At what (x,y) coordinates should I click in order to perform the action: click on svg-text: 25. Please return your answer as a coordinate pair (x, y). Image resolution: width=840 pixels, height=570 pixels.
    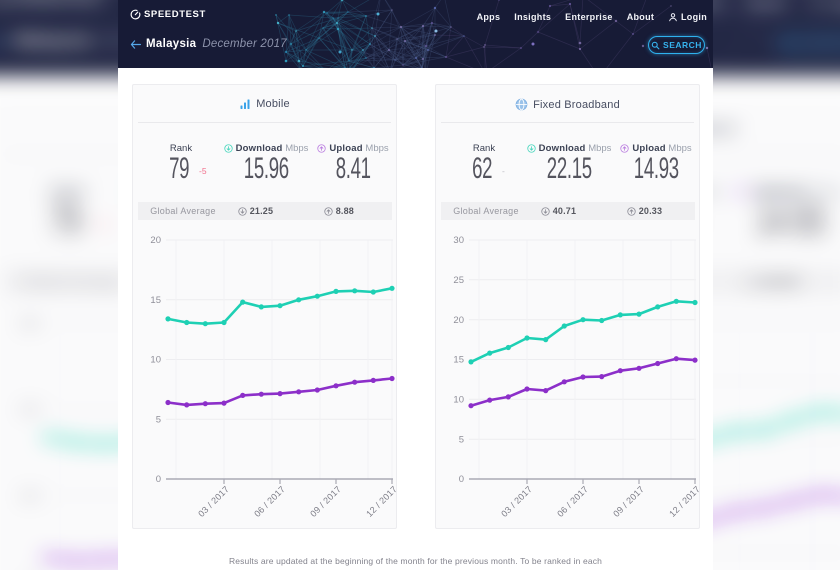
    Looking at the image, I should click on (458, 280).